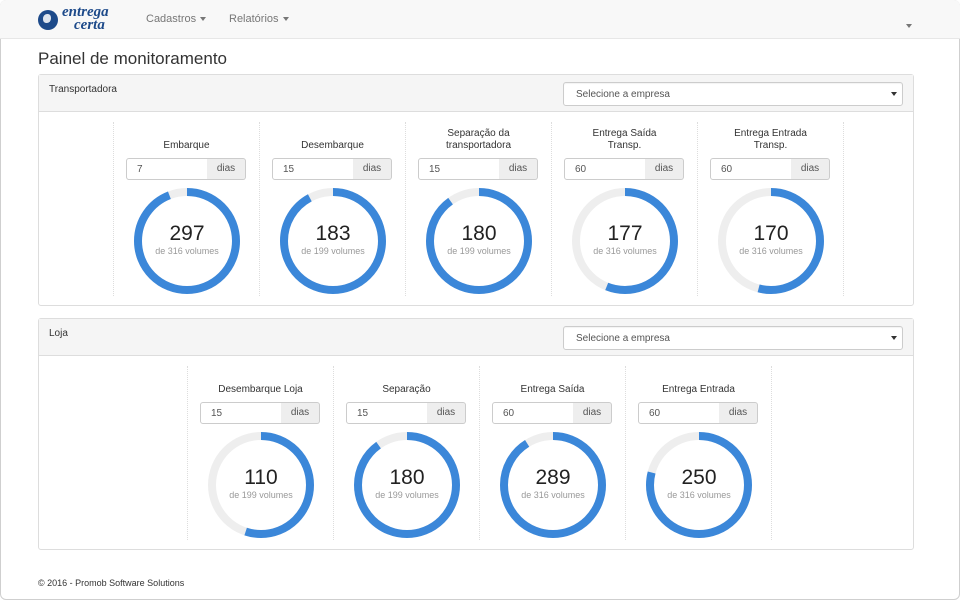 This screenshot has width=960, height=600. I want to click on brand-line1: entrega, so click(85, 12).